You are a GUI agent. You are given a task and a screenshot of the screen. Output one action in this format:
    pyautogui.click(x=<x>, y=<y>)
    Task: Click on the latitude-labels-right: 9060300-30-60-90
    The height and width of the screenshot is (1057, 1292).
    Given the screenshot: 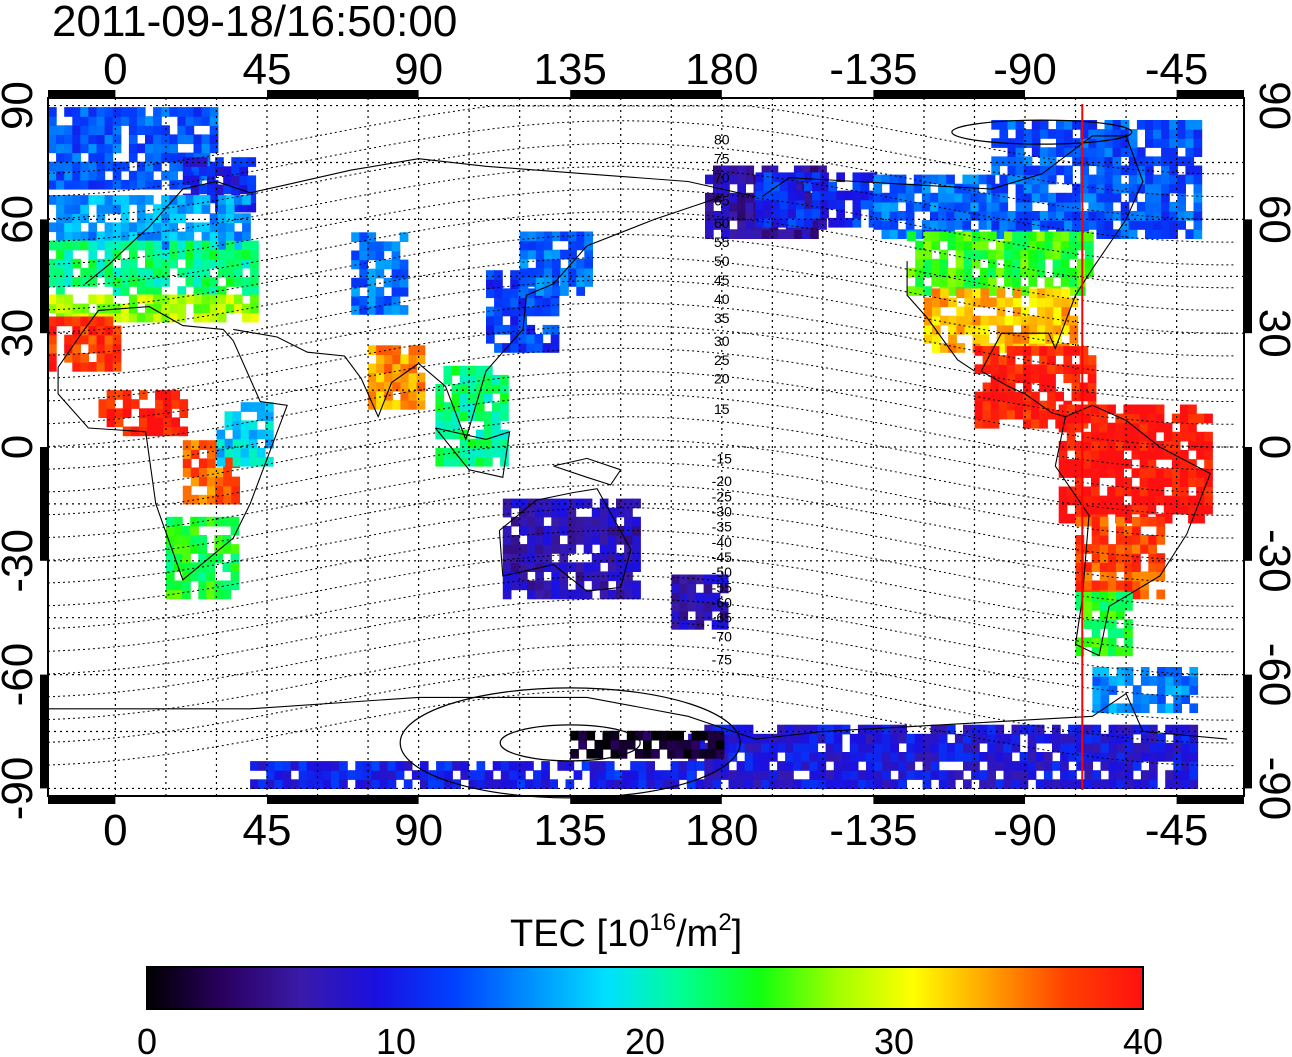 What is the action you would take?
    pyautogui.click(x=1271, y=450)
    